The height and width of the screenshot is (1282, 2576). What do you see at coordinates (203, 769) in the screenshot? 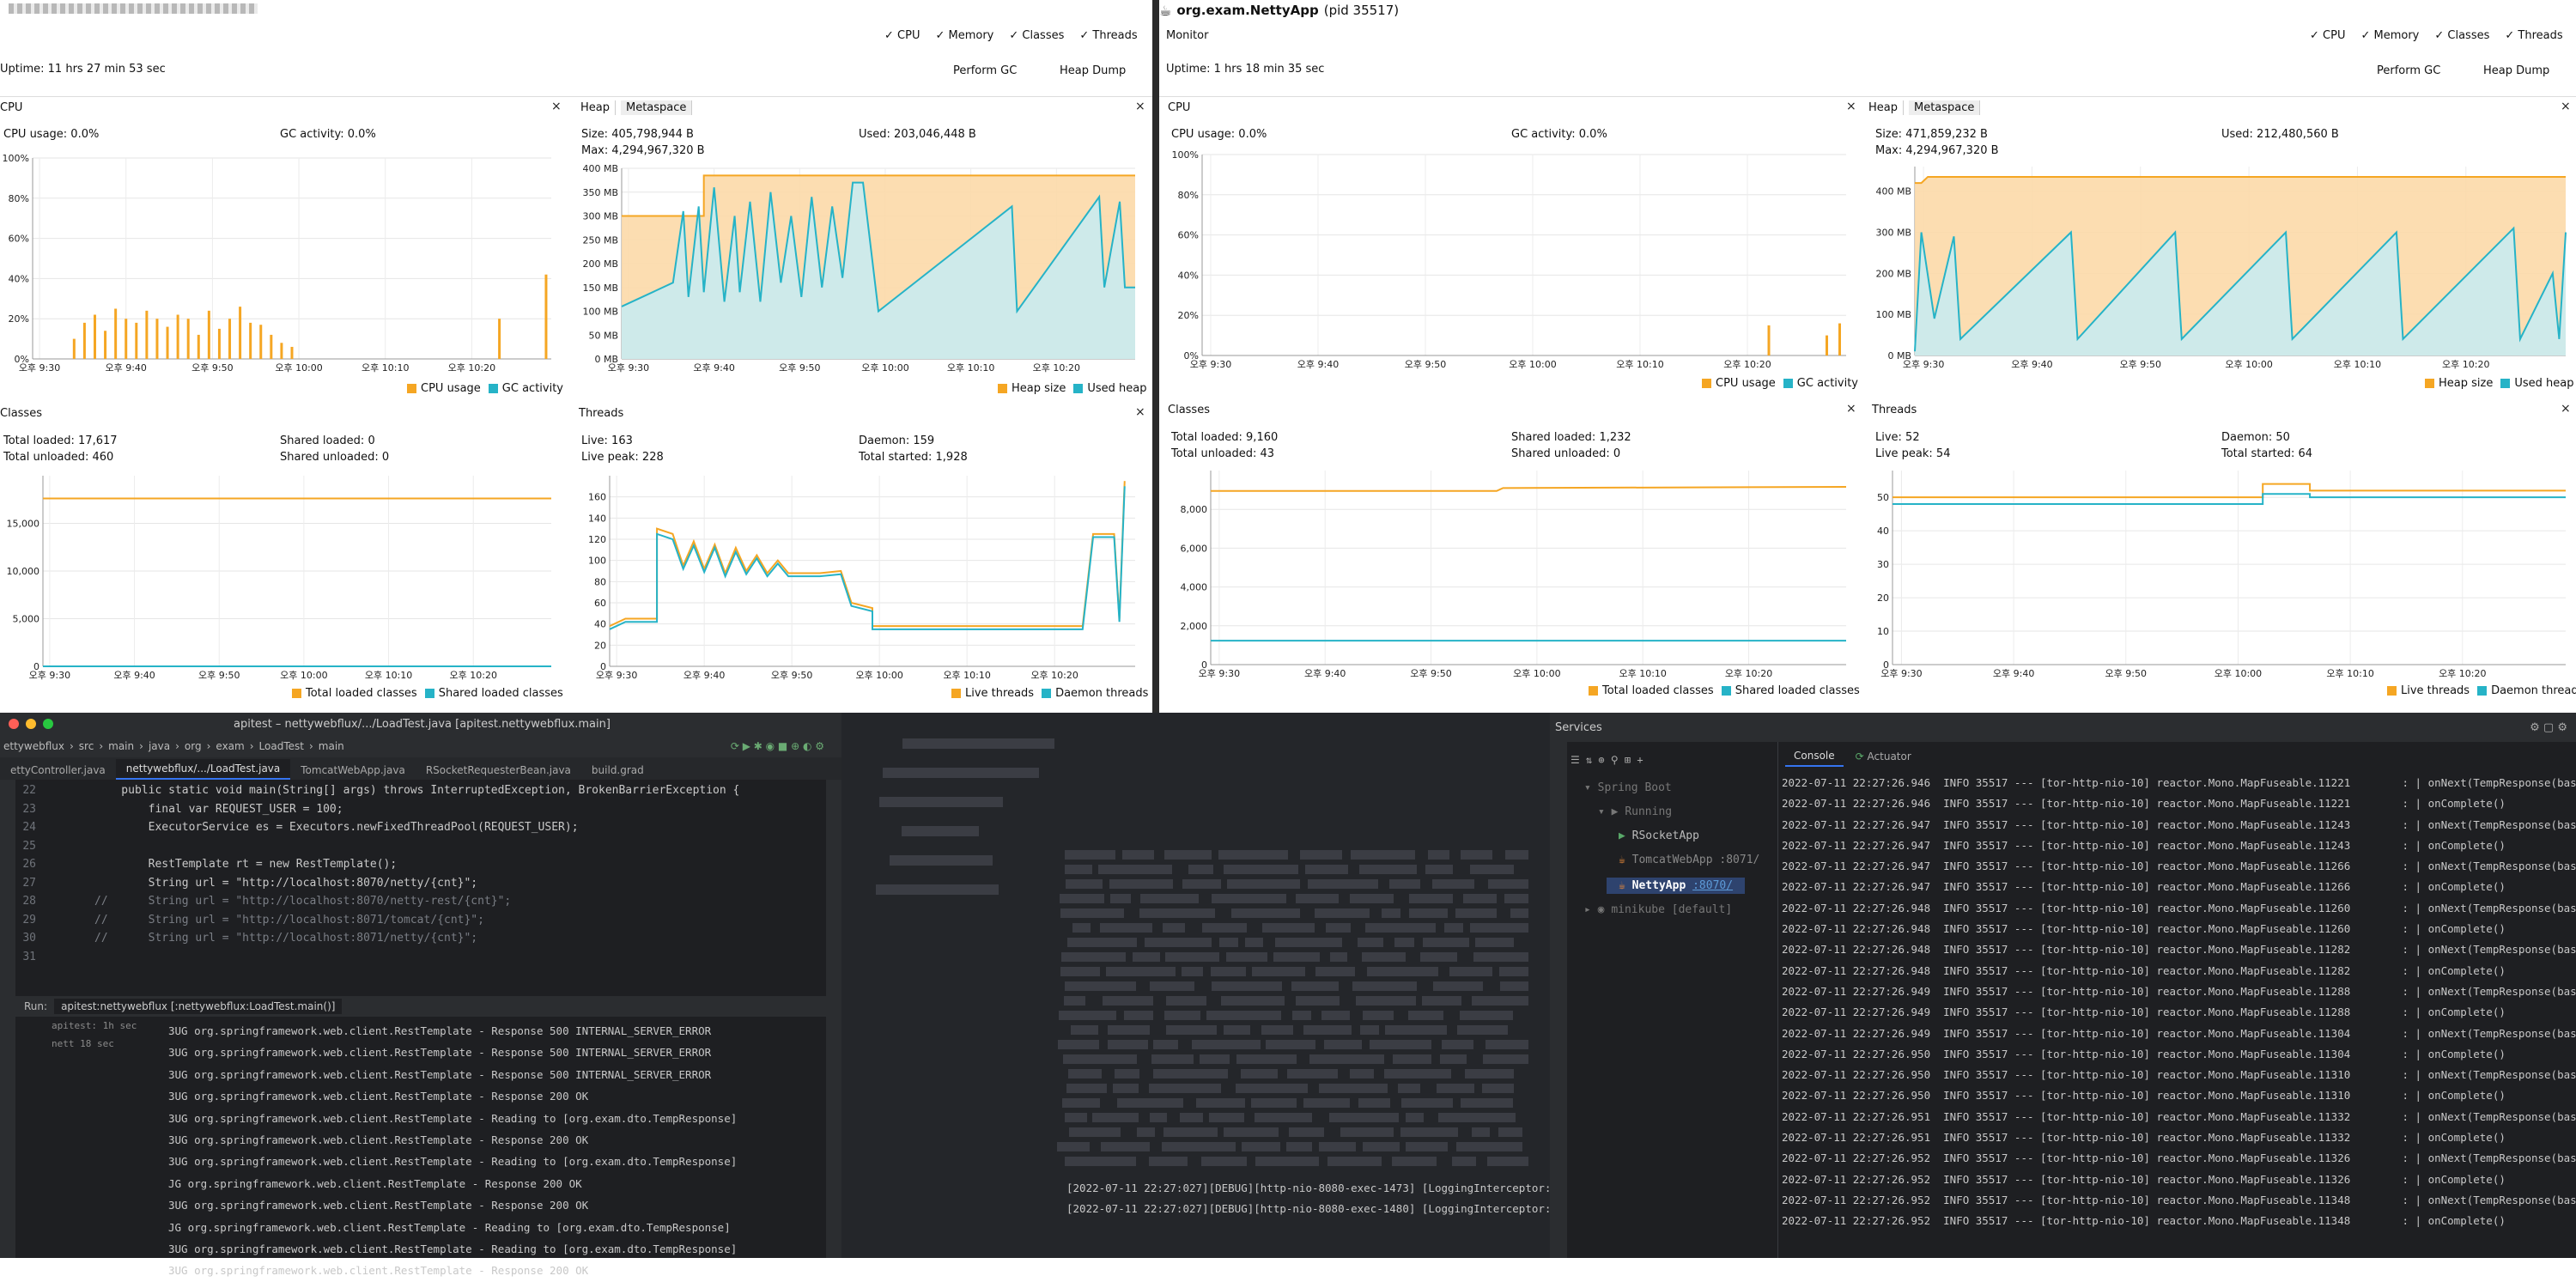
I see `tab-loadtest: nettywebflux/.../LoadTest.java` at bounding box center [203, 769].